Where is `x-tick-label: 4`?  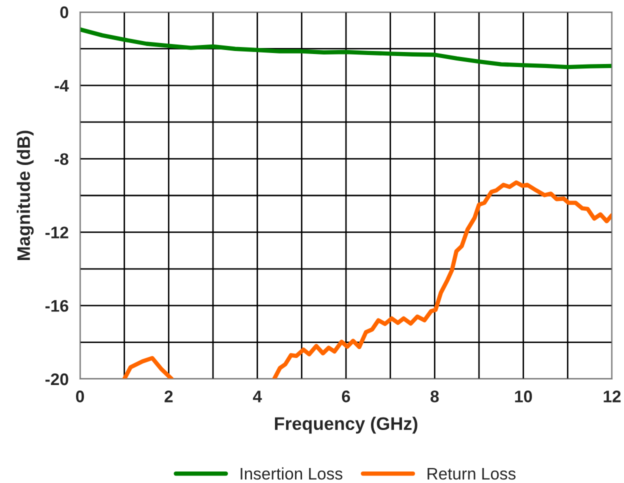
x-tick-label: 4 is located at coordinates (257, 396).